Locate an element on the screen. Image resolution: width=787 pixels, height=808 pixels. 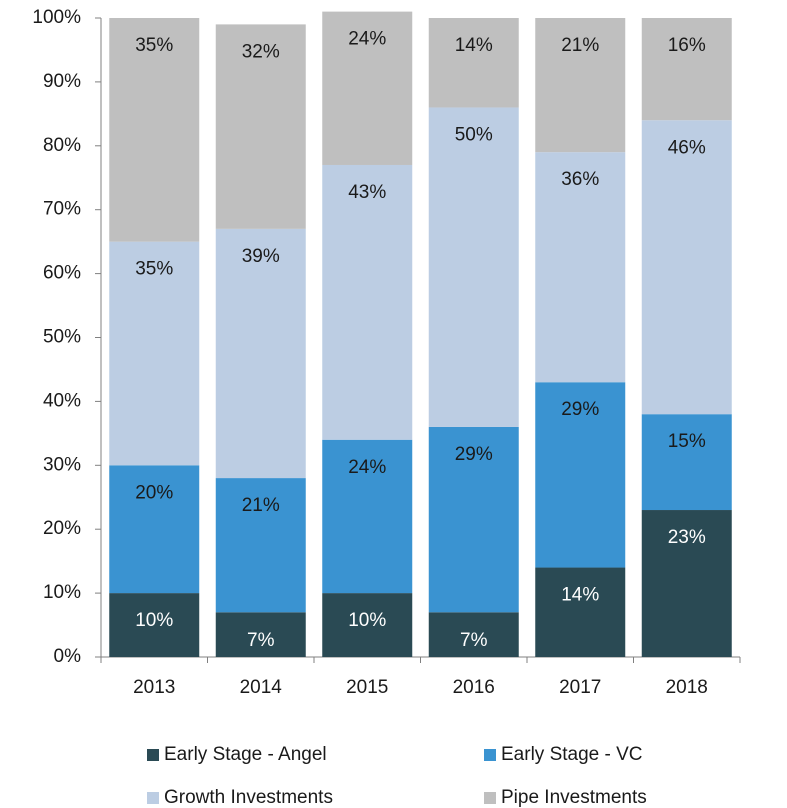
y-tick-label: 30% is located at coordinates (62, 464).